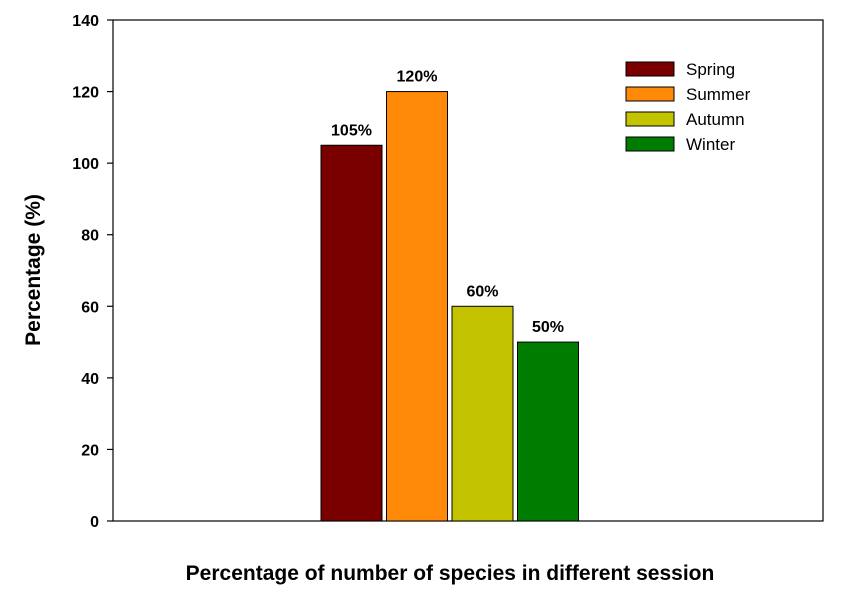 The width and height of the screenshot is (850, 601). What do you see at coordinates (715, 119) in the screenshot?
I see `legend-label-autumn: Autumn` at bounding box center [715, 119].